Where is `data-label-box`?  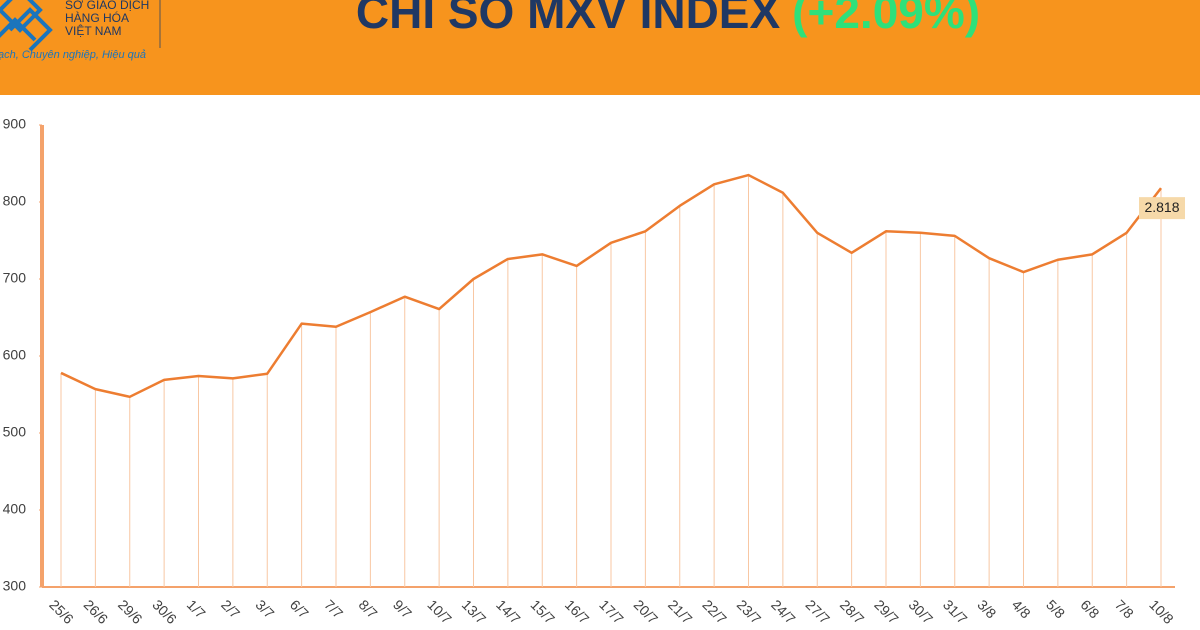
data-label-box is located at coordinates (1162, 208).